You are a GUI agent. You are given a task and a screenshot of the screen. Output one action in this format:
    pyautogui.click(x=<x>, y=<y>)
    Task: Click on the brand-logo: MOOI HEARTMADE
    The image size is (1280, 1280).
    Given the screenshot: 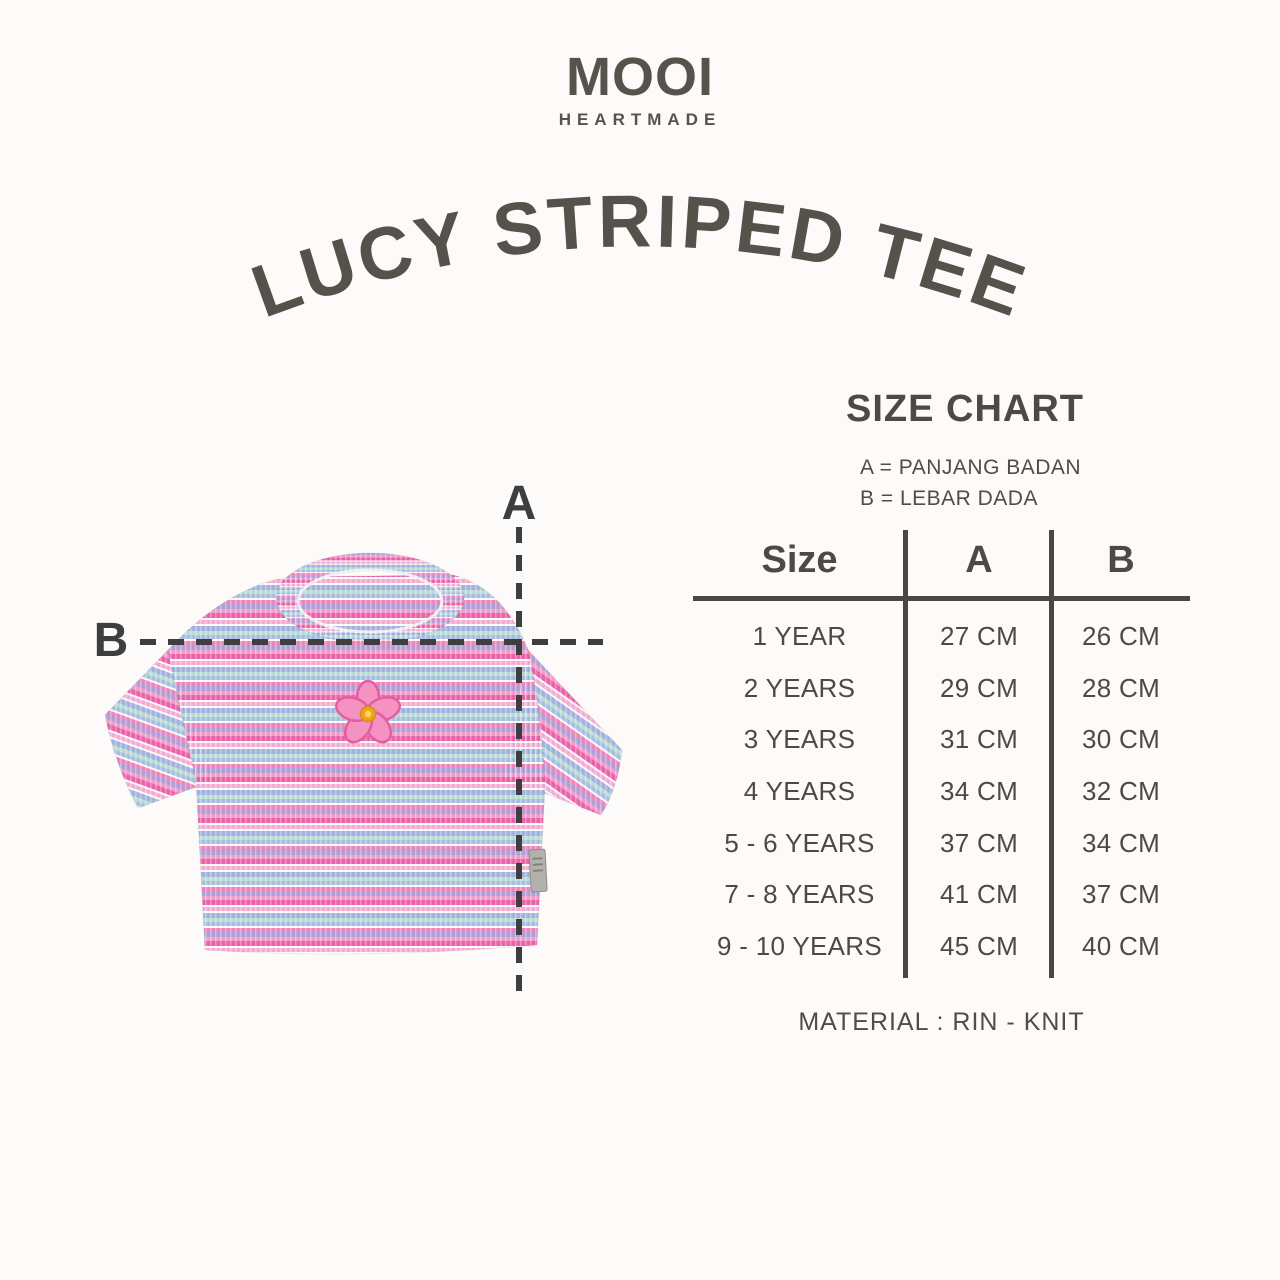 What is the action you would take?
    pyautogui.click(x=640, y=90)
    